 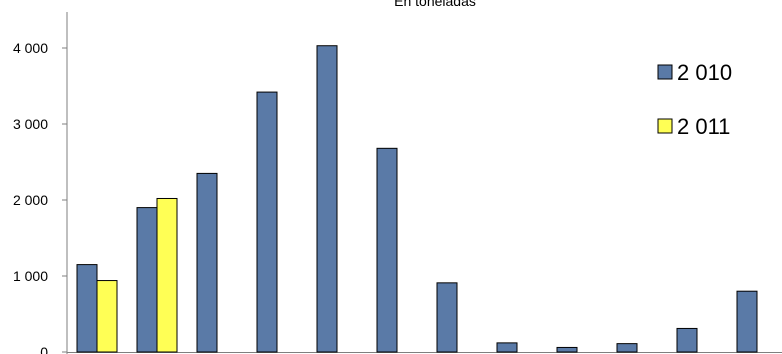 I want to click on legend: 2 010 2 011, so click(x=694, y=99).